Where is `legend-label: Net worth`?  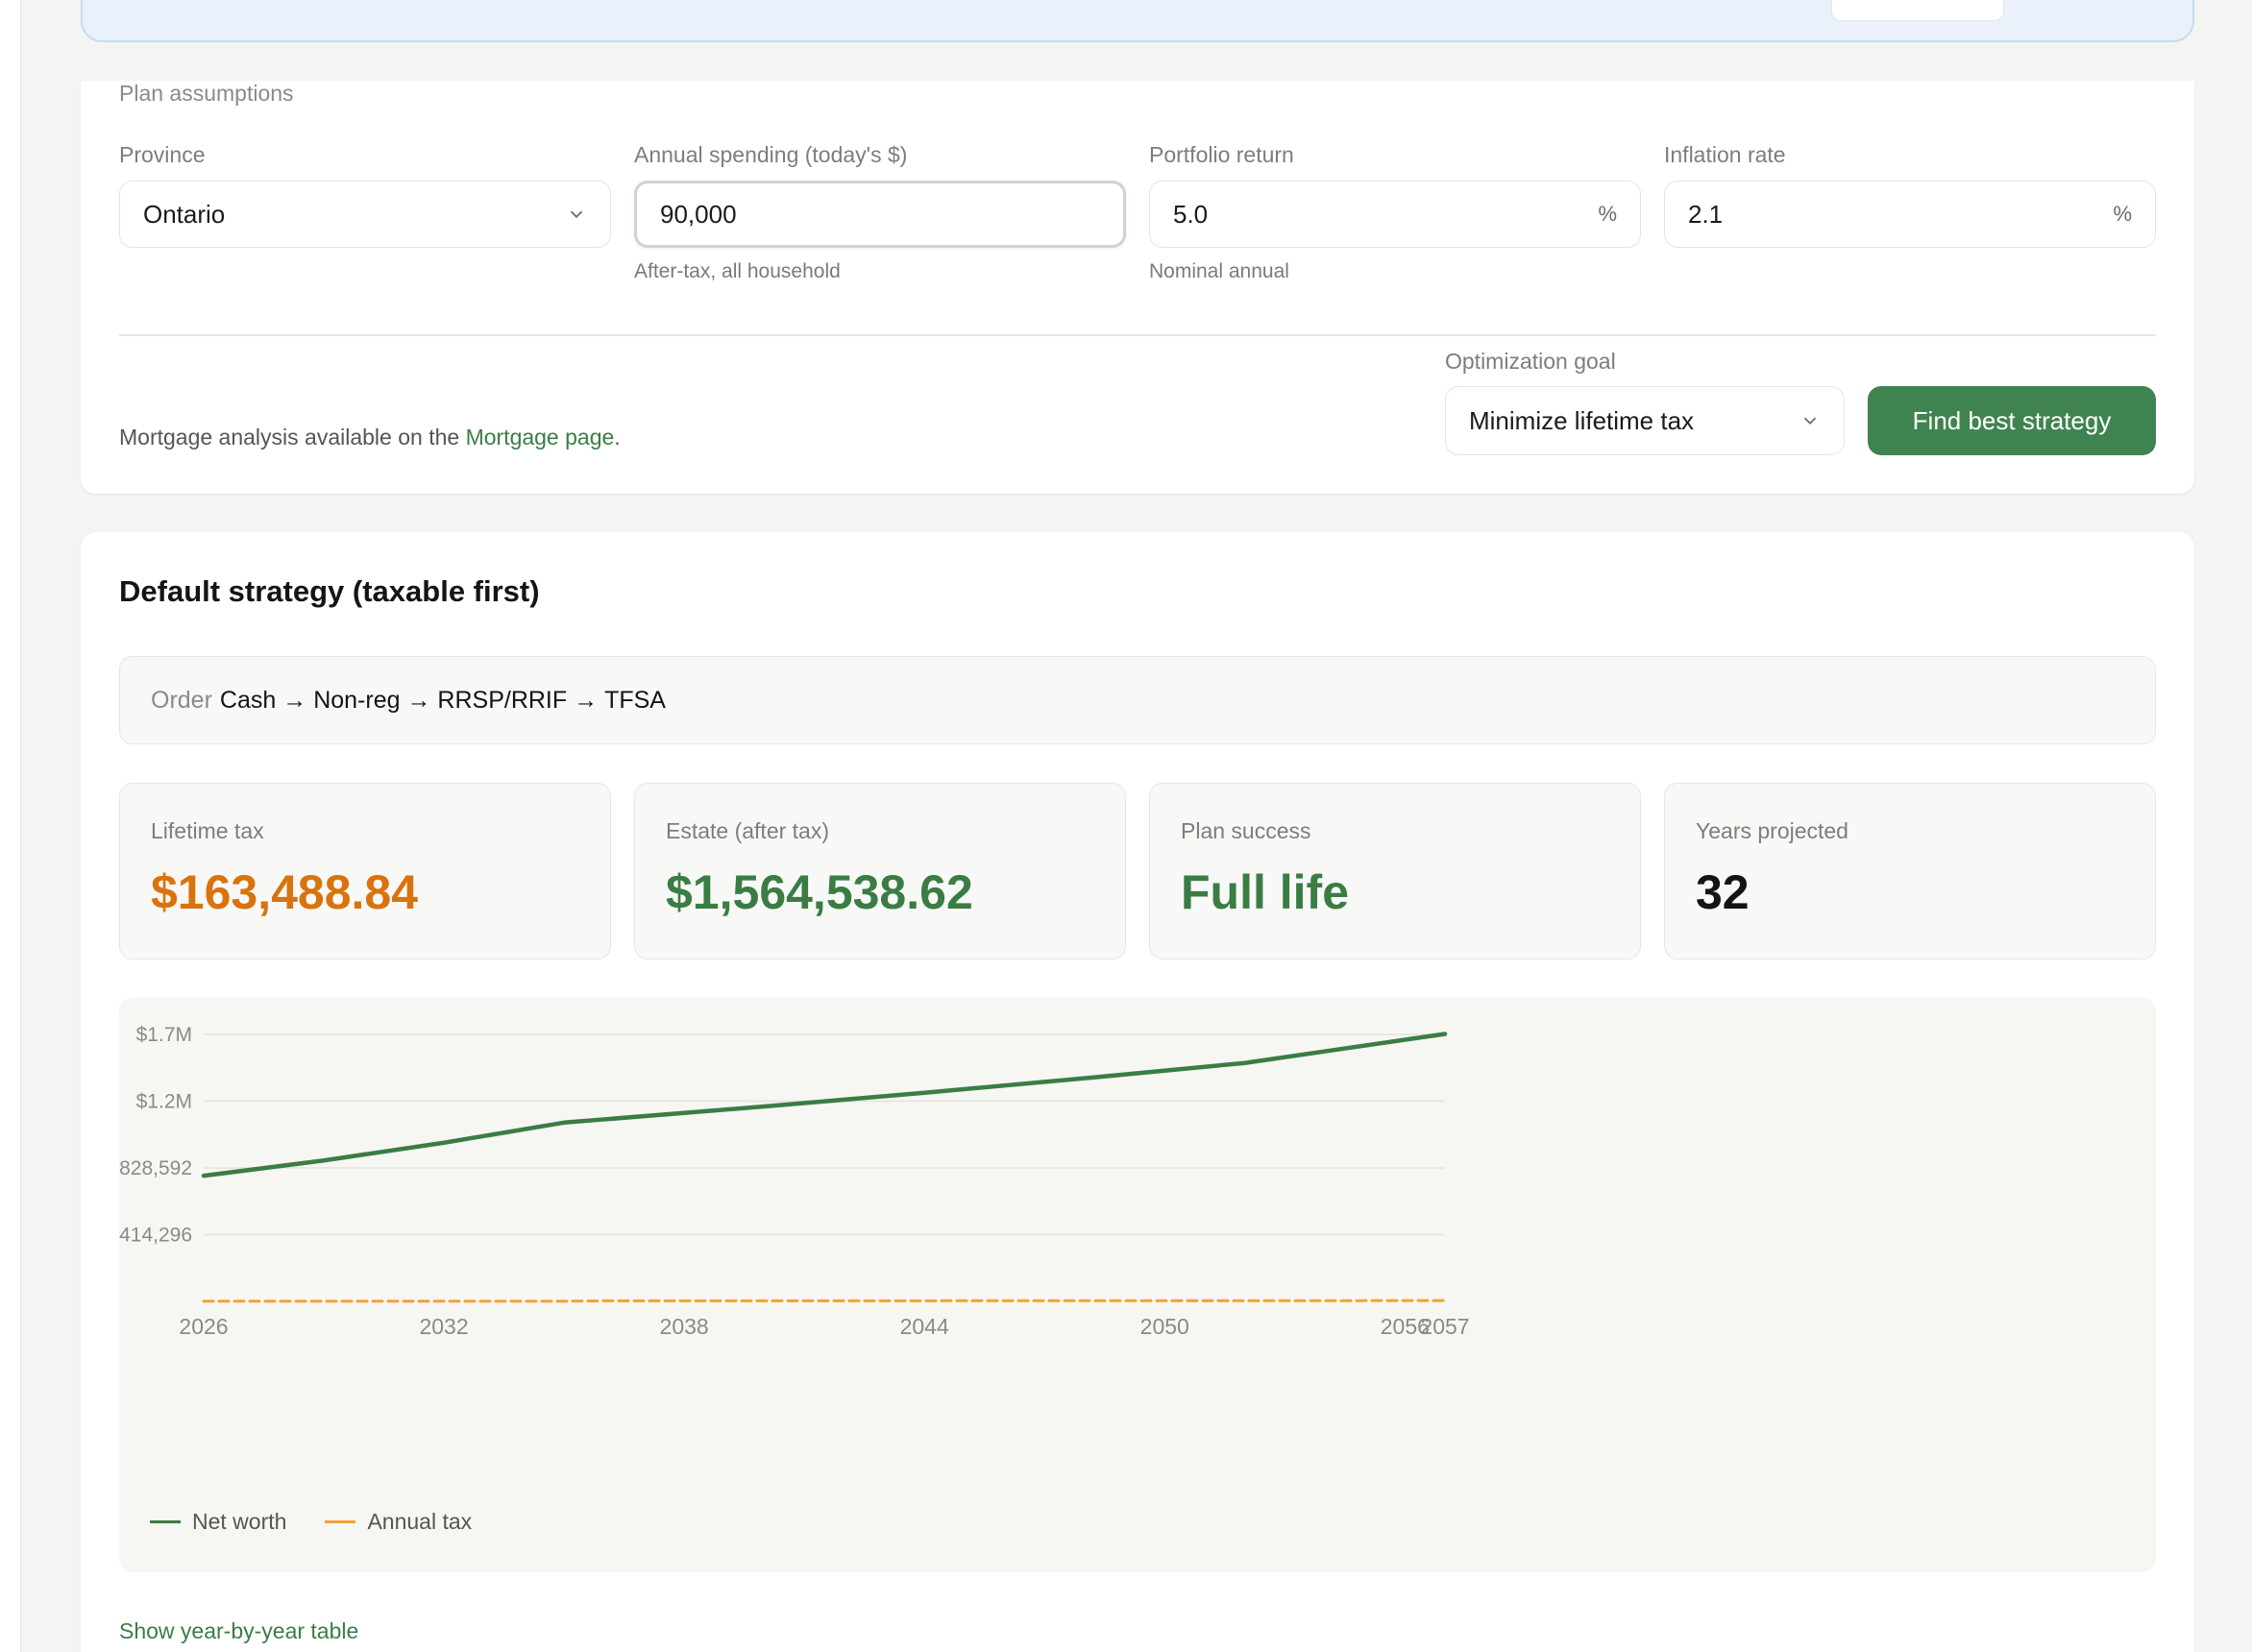
legend-label: Net worth is located at coordinates (239, 1521).